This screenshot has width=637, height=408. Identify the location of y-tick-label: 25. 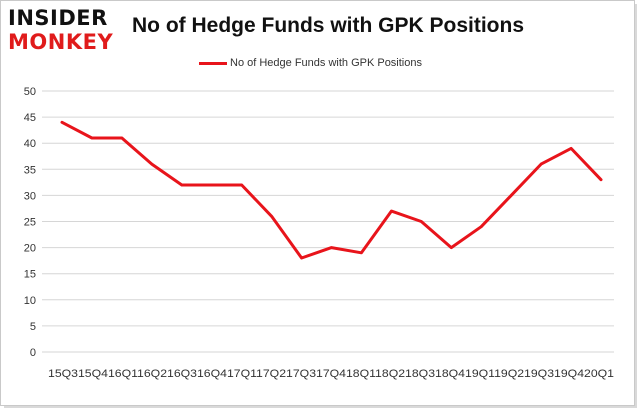
(30, 223).